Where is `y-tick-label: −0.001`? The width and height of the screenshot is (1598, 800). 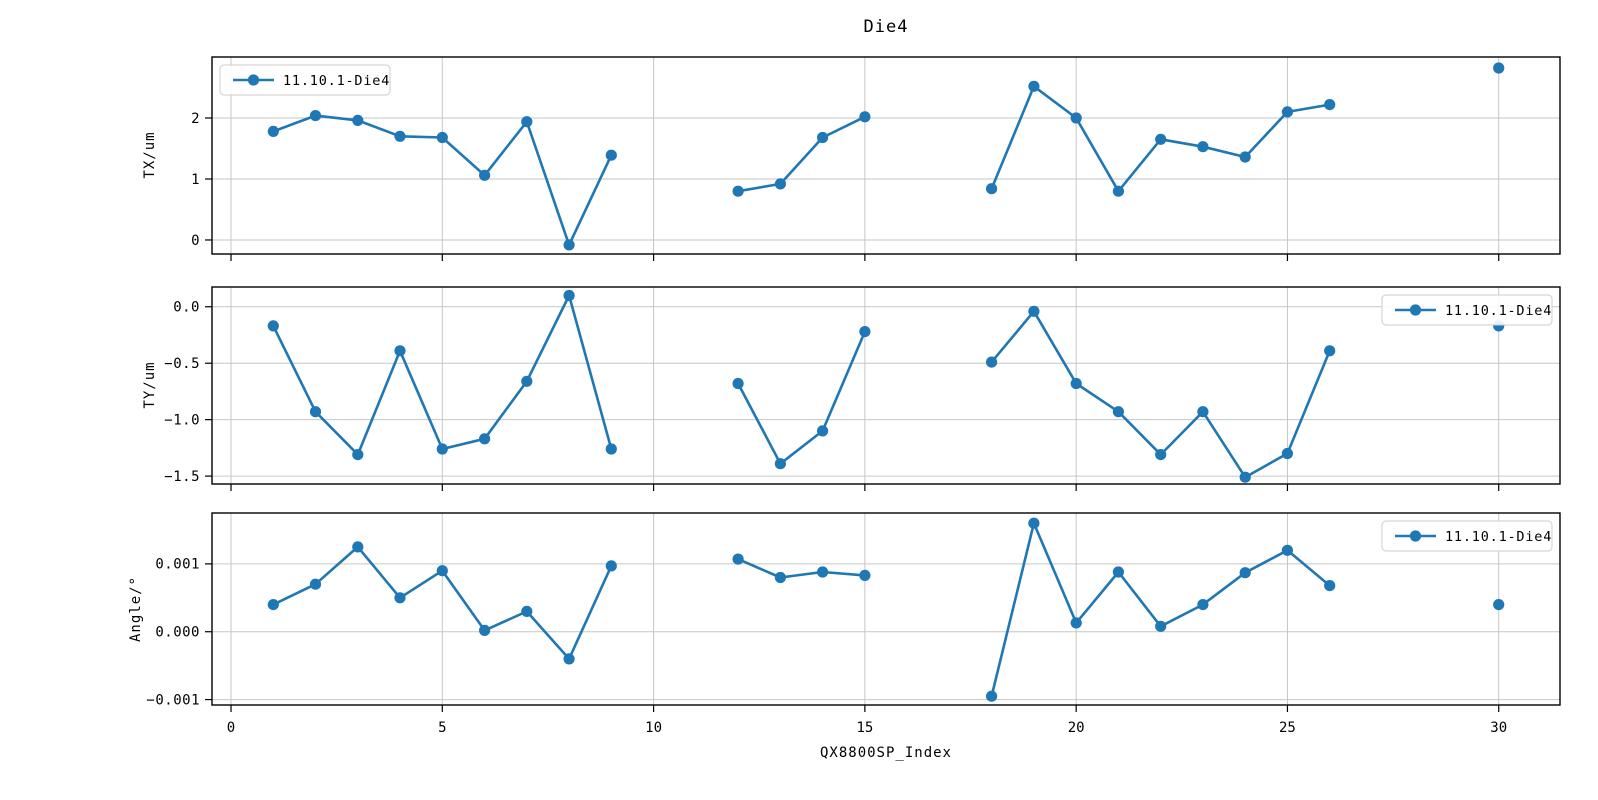 y-tick-label: −0.001 is located at coordinates (173, 700).